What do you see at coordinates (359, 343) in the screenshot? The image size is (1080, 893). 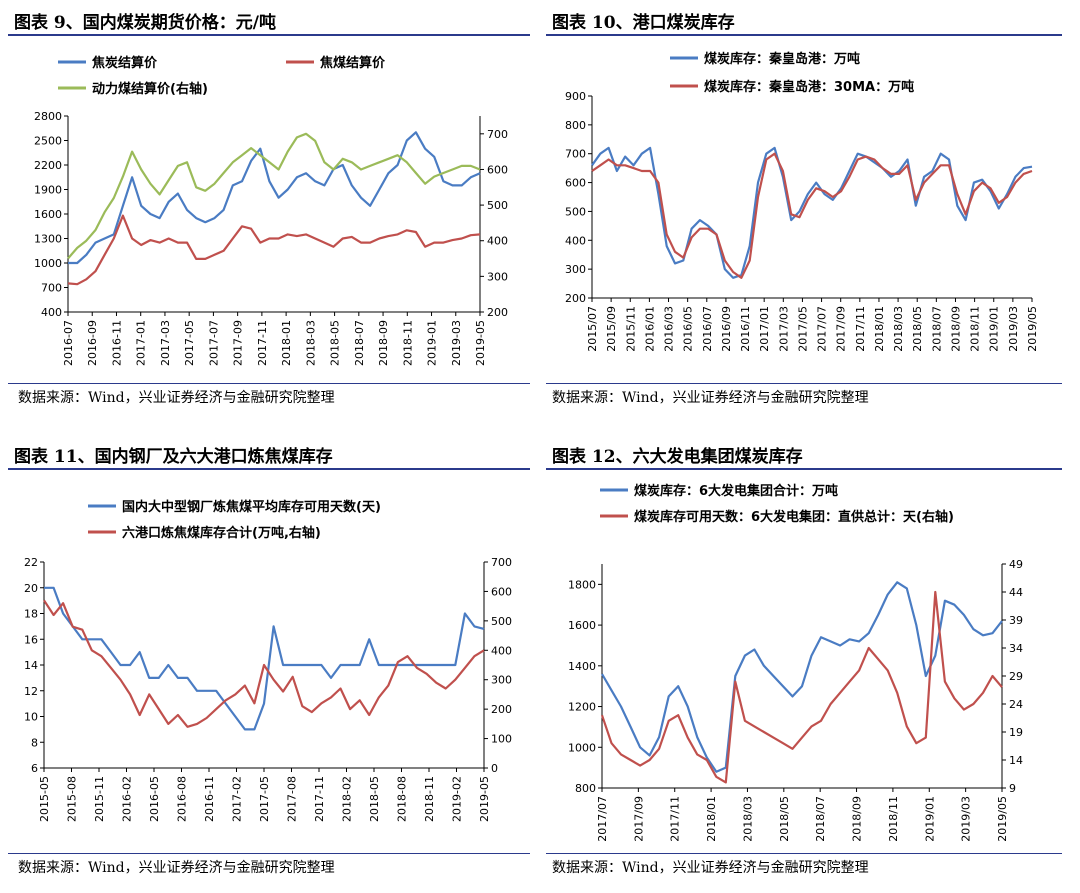 I see `x-tick-label: 2018-07` at bounding box center [359, 343].